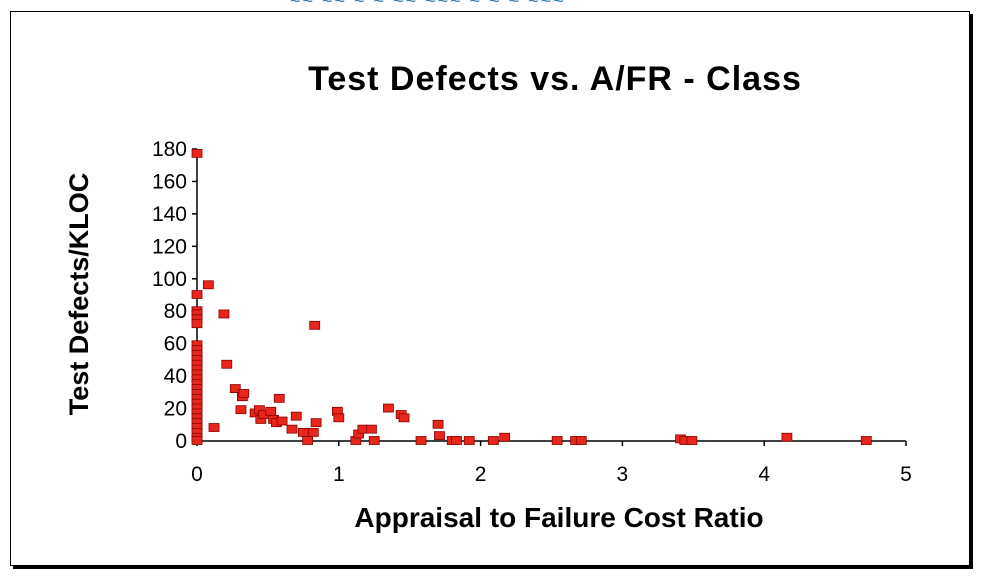 Image resolution: width=982 pixels, height=576 pixels. Describe the element at coordinates (764, 474) in the screenshot. I see `x-tick-label: 4` at that location.